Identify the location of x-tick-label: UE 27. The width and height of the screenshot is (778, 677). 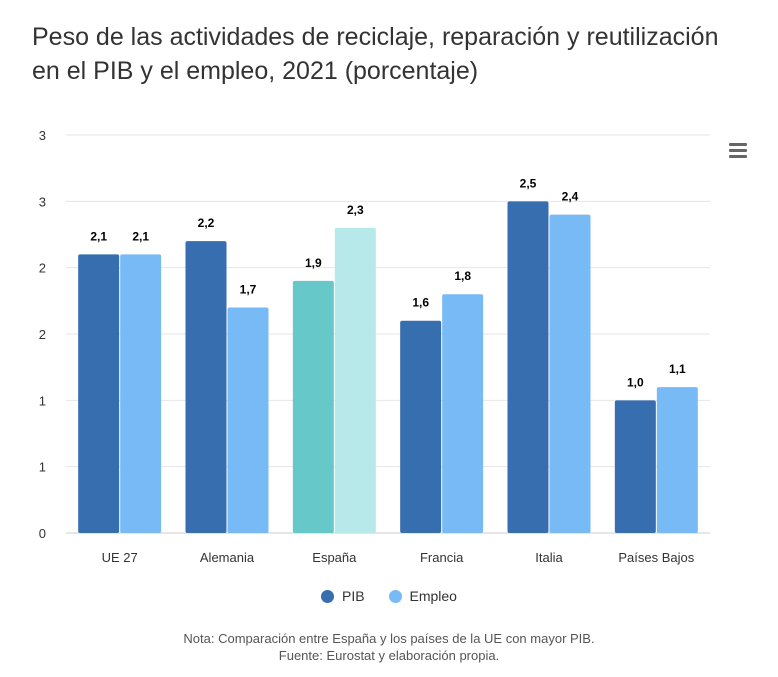
(120, 557).